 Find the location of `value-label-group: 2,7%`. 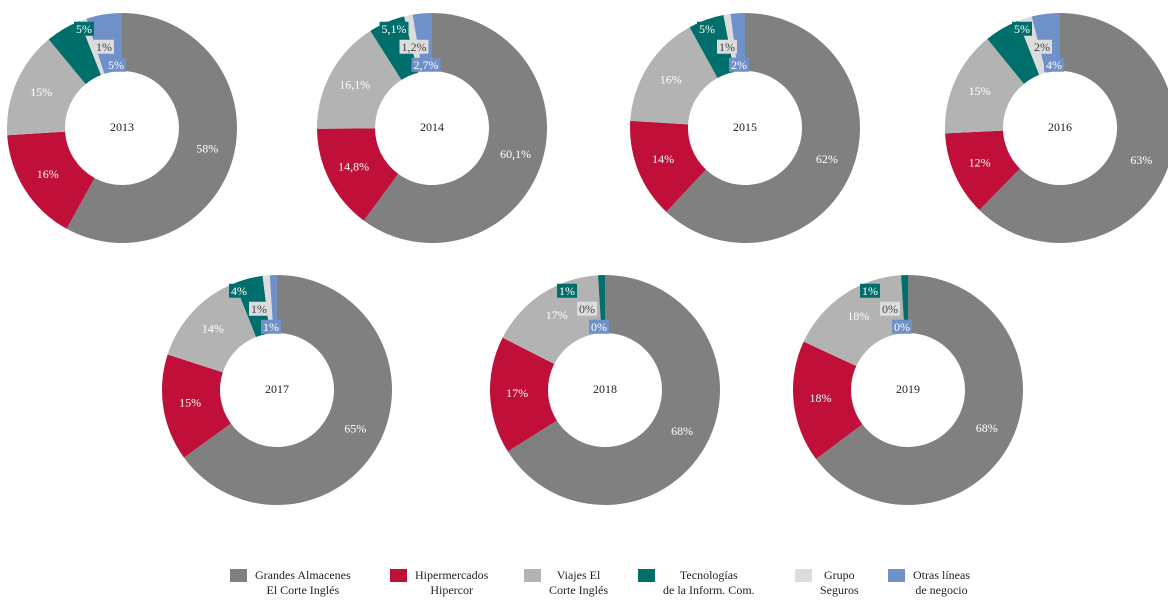

value-label-group: 2,7% is located at coordinates (426, 64).